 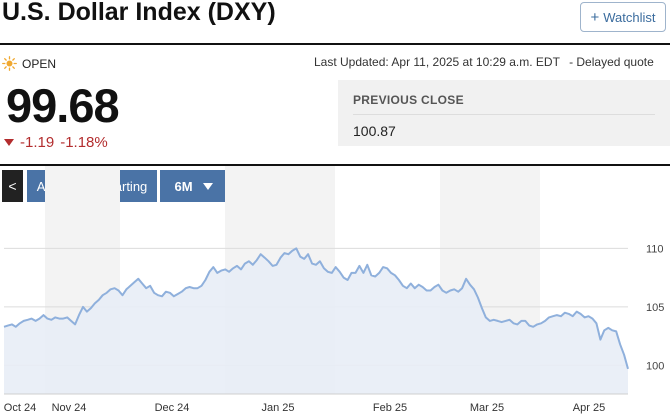 I want to click on plus-icon: +, so click(x=595, y=17).